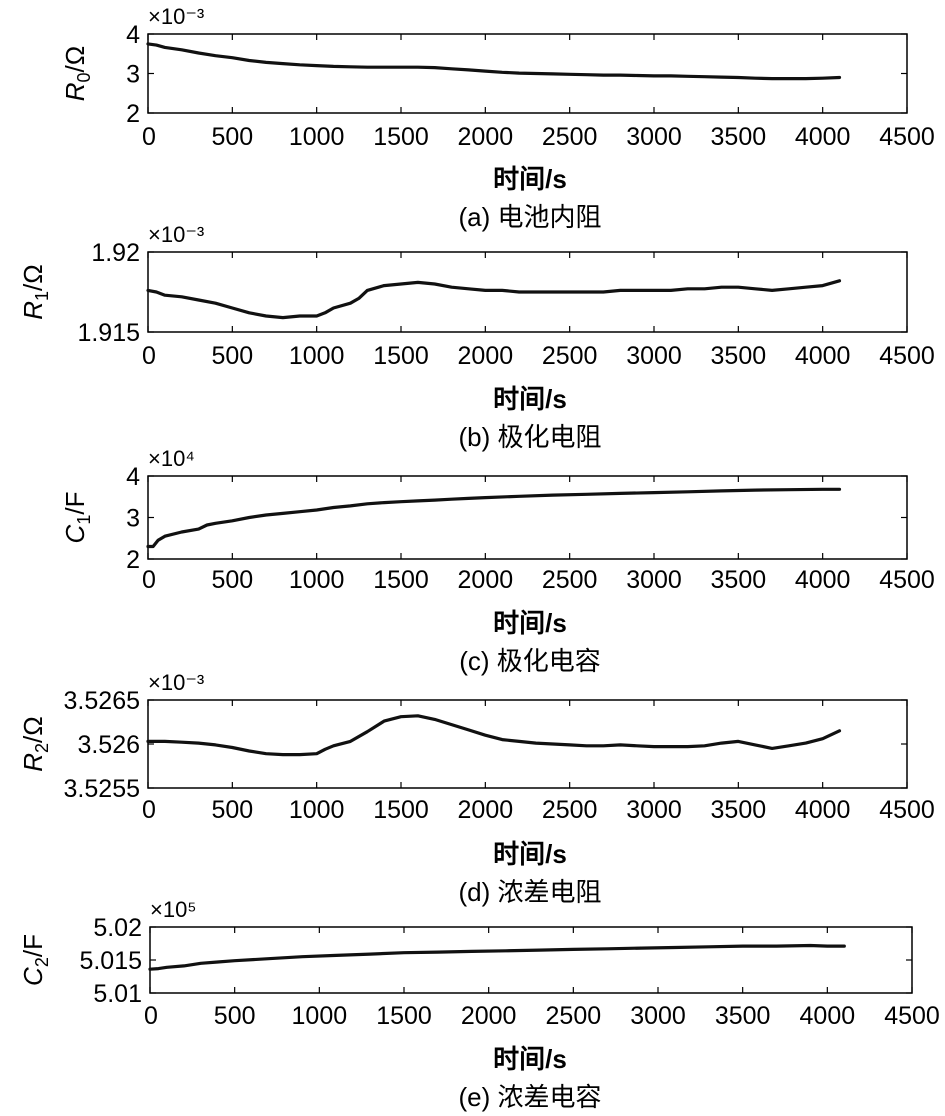  I want to click on y-axis-label: C2/F, so click(35, 960).